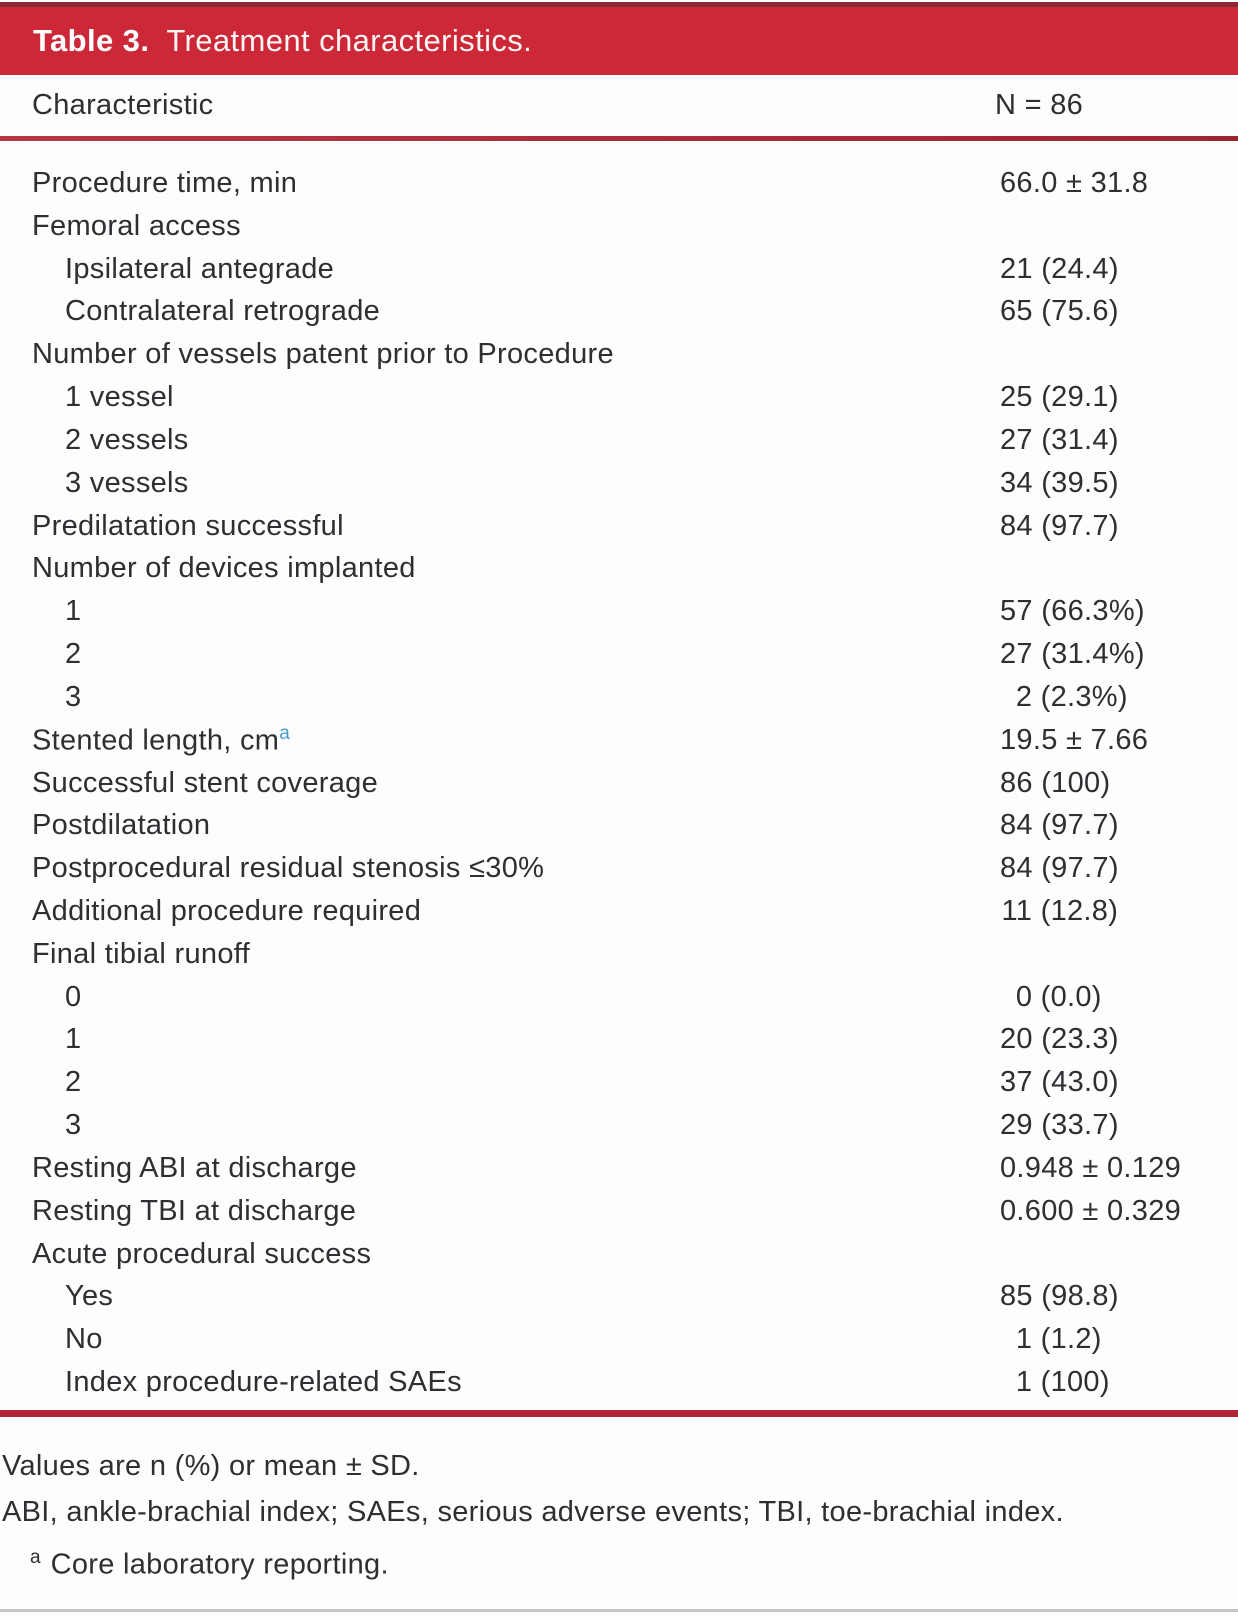 This screenshot has width=1238, height=1616. What do you see at coordinates (127, 482) in the screenshot?
I see `row-label: 3 vessels` at bounding box center [127, 482].